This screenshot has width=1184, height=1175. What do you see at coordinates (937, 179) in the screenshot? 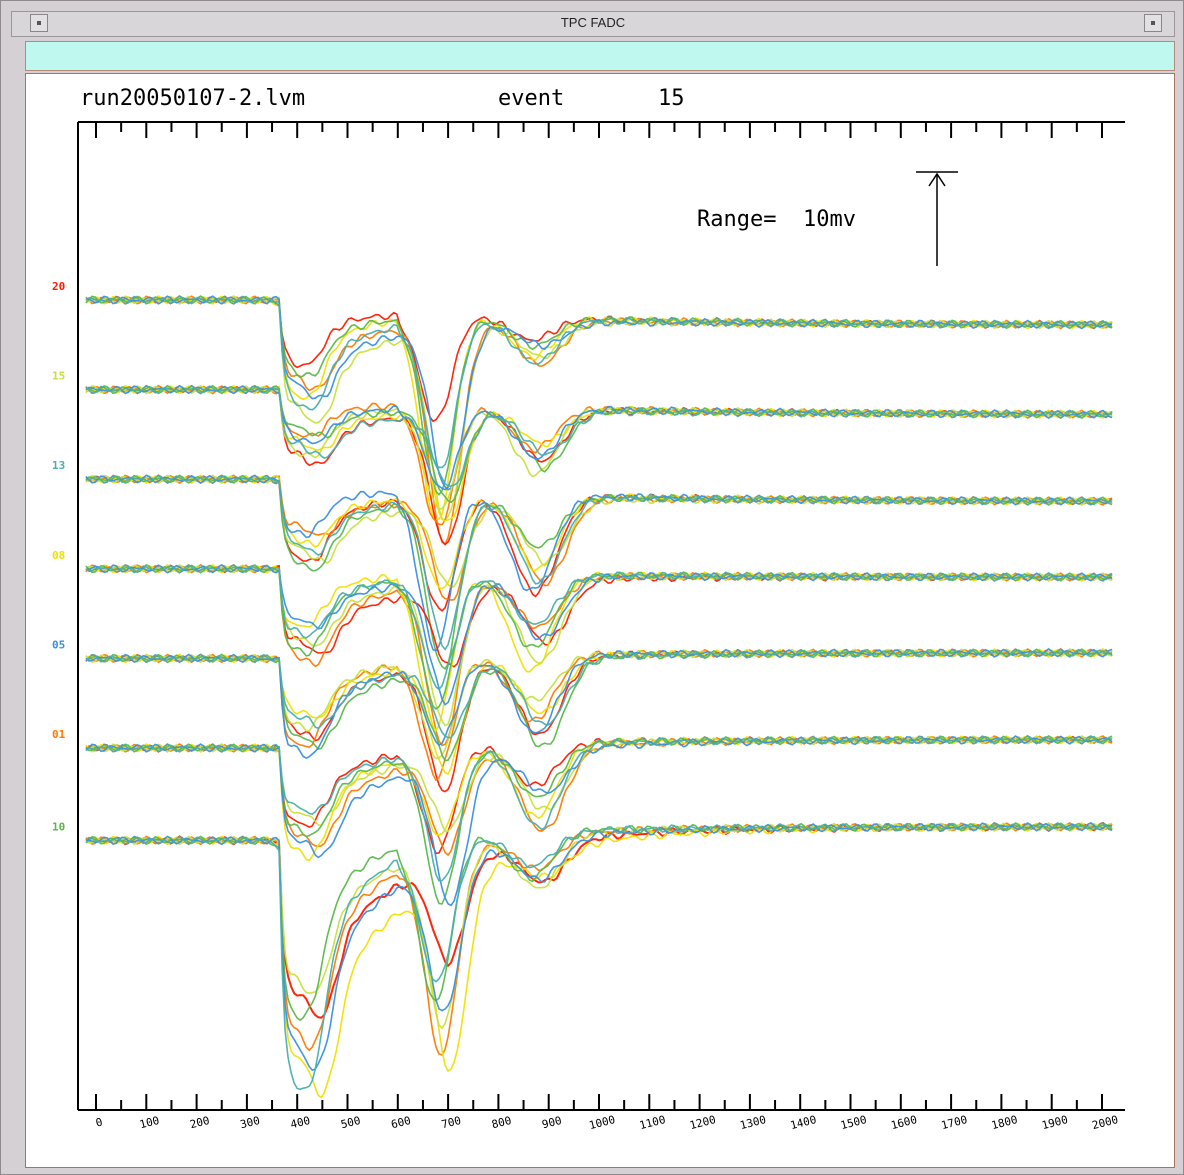
I see `range-arrow-head` at bounding box center [937, 179].